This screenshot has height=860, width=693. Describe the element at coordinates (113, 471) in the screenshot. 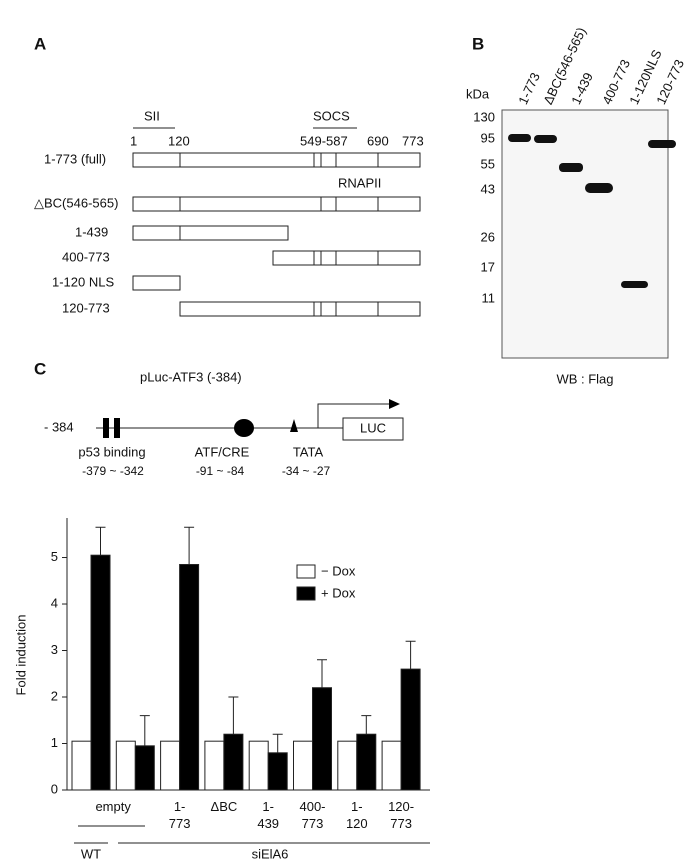

I see `element-range: -379 ~ -342` at that location.